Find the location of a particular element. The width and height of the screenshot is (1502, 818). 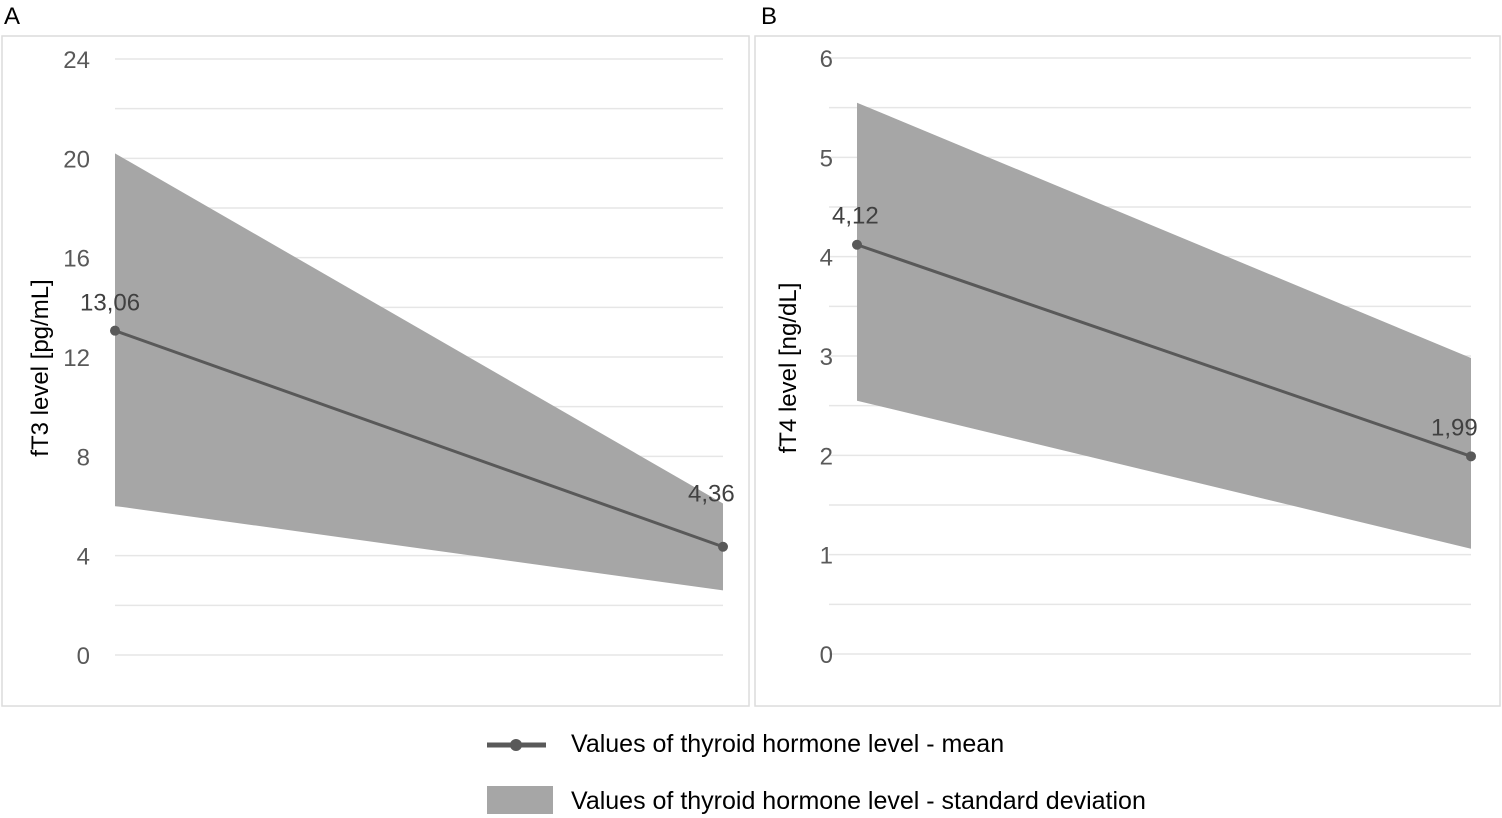

panel-a-y-tick-label: 16 is located at coordinates (76, 259).